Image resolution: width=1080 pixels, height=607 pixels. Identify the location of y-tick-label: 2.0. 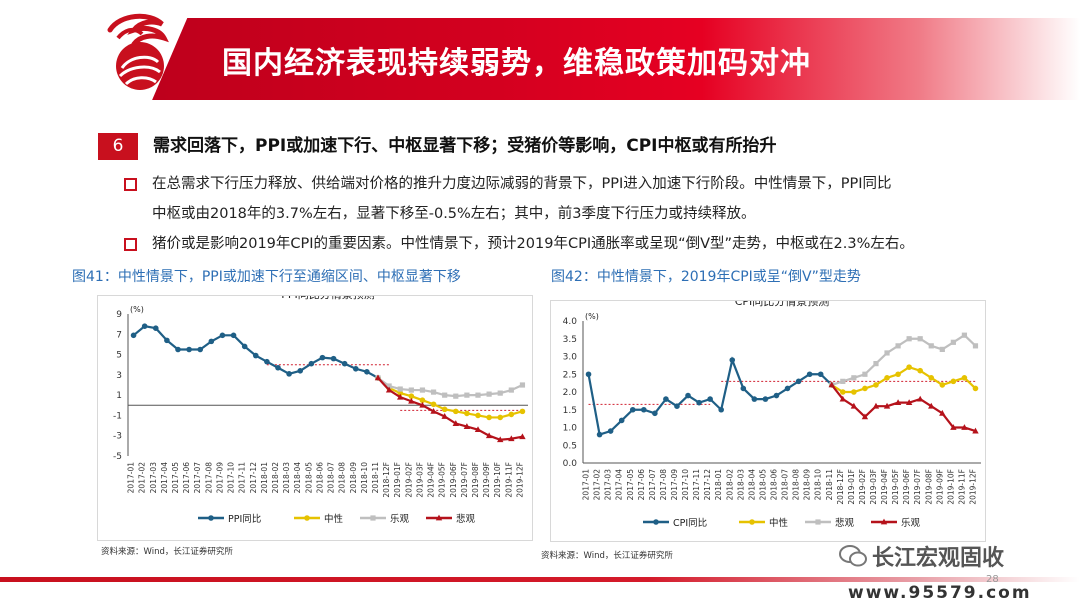
(570, 393).